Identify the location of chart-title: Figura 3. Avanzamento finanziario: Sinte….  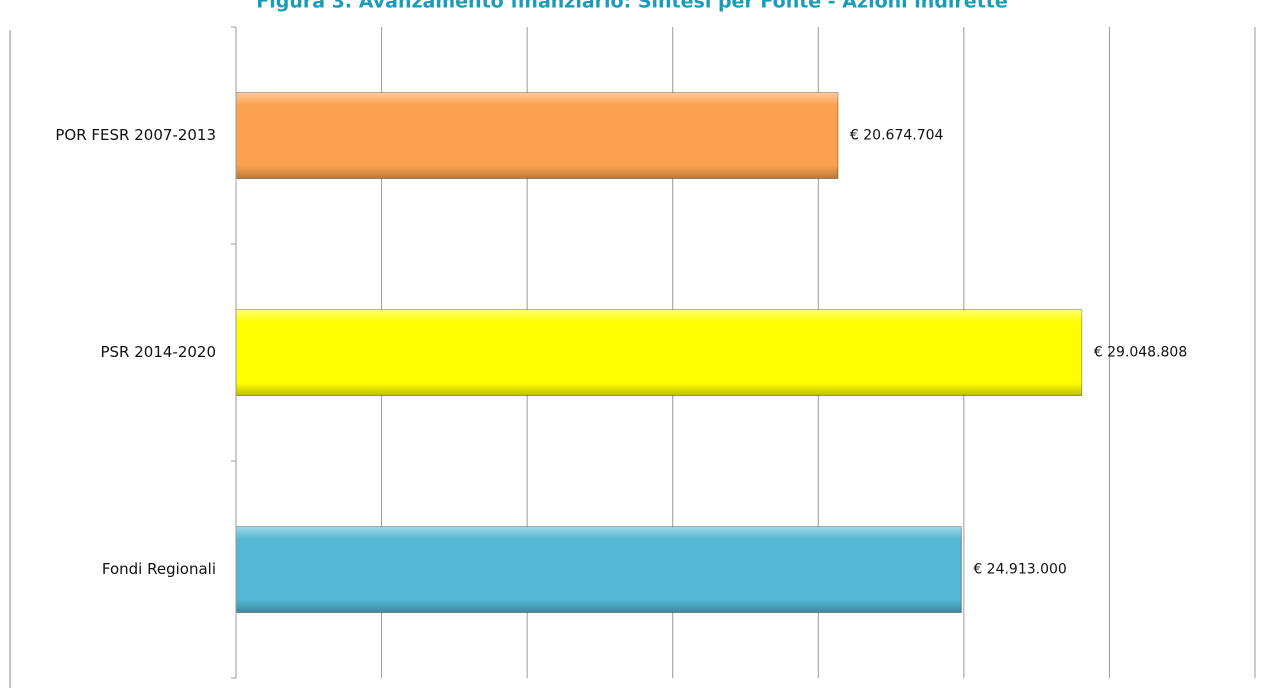
(632, 6).